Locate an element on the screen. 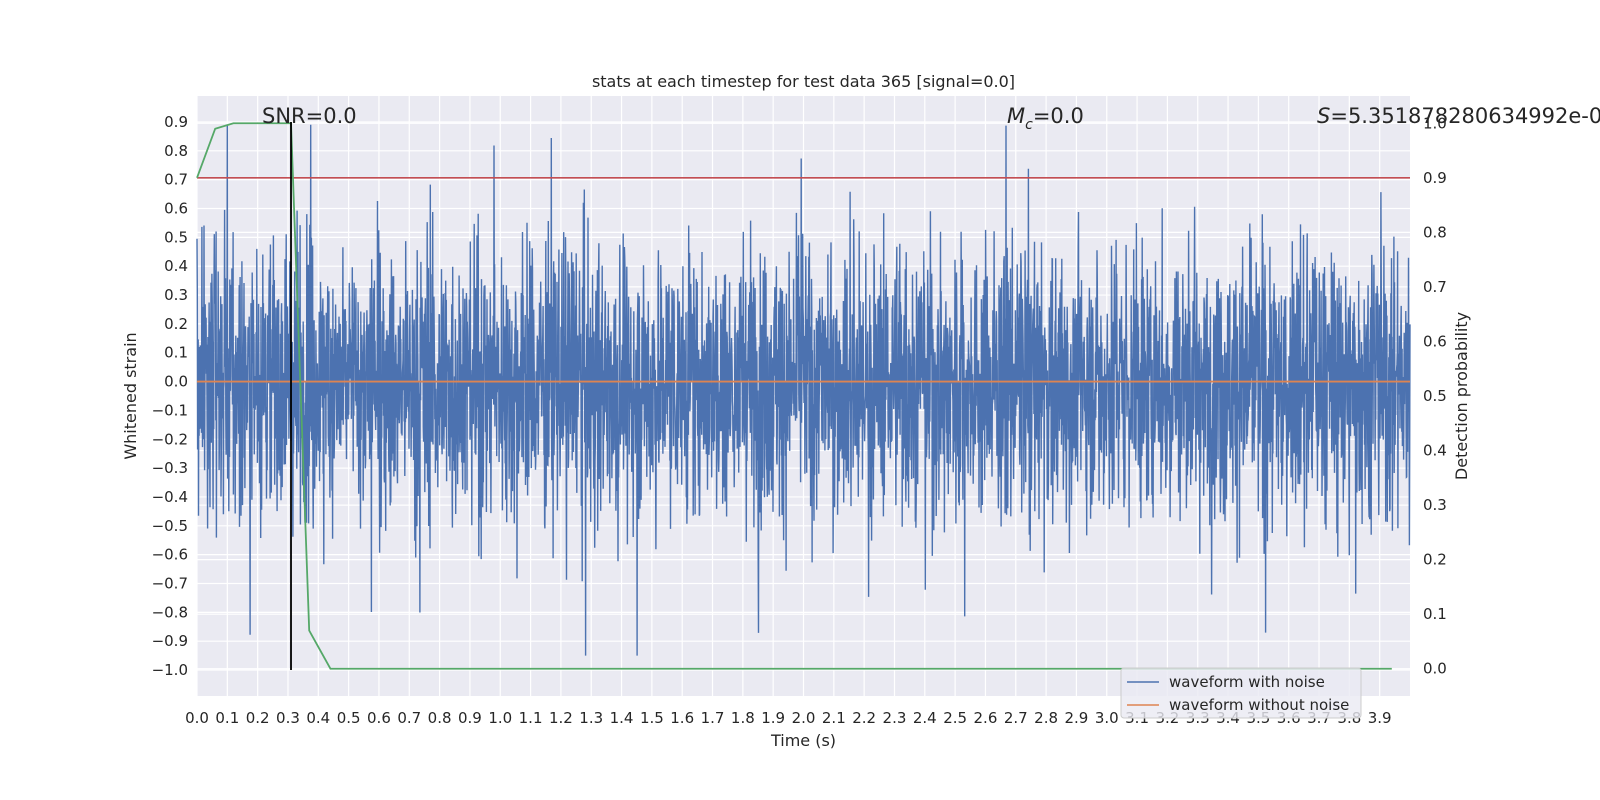  x-tick-label: 0.9 is located at coordinates (470, 718).